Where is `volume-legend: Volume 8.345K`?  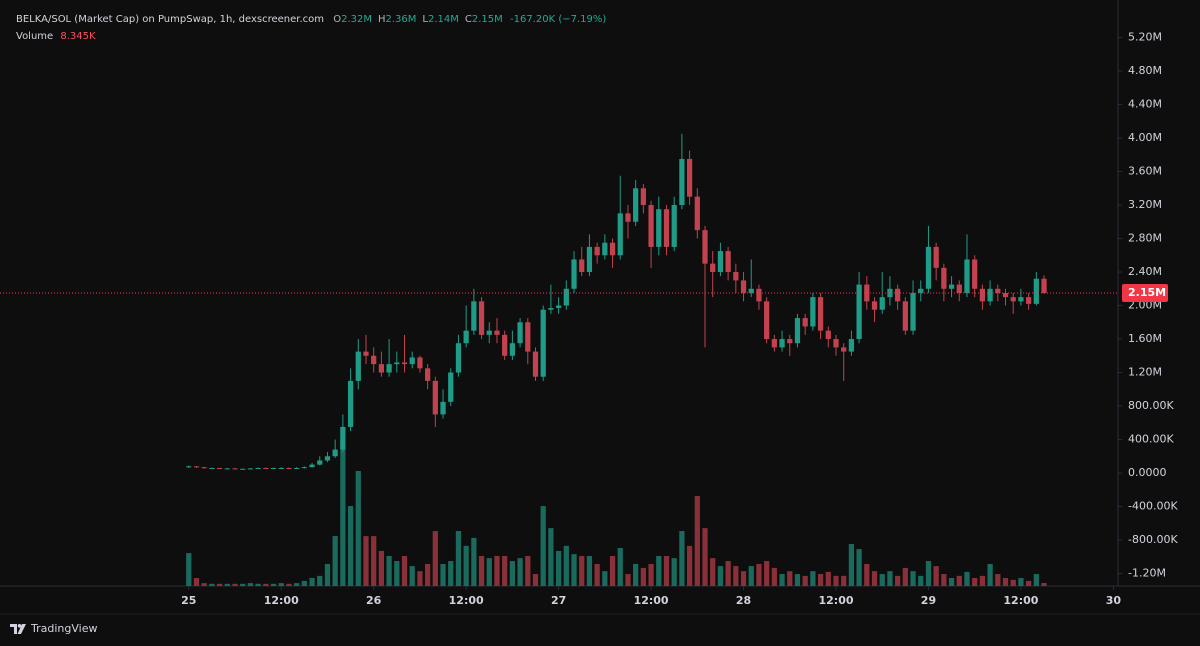
volume-legend: Volume 8.345K is located at coordinates (56, 36).